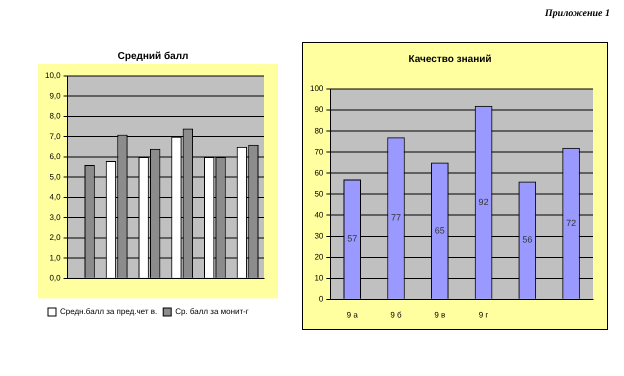 This screenshot has height=376, width=624. I want to click on data-label: 77, so click(396, 217).